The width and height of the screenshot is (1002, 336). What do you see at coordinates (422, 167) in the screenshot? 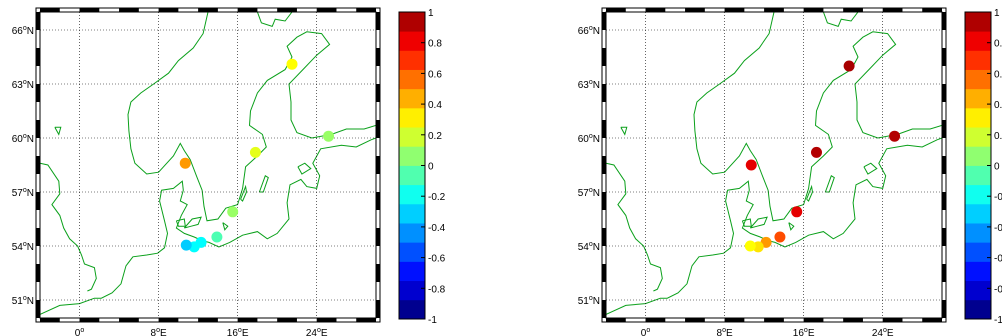
I see `colorbar: 1 0.8 0.6 0.4 0.2 0 -0.2 -0.4 -0.6 -0.8 -1` at bounding box center [422, 167].